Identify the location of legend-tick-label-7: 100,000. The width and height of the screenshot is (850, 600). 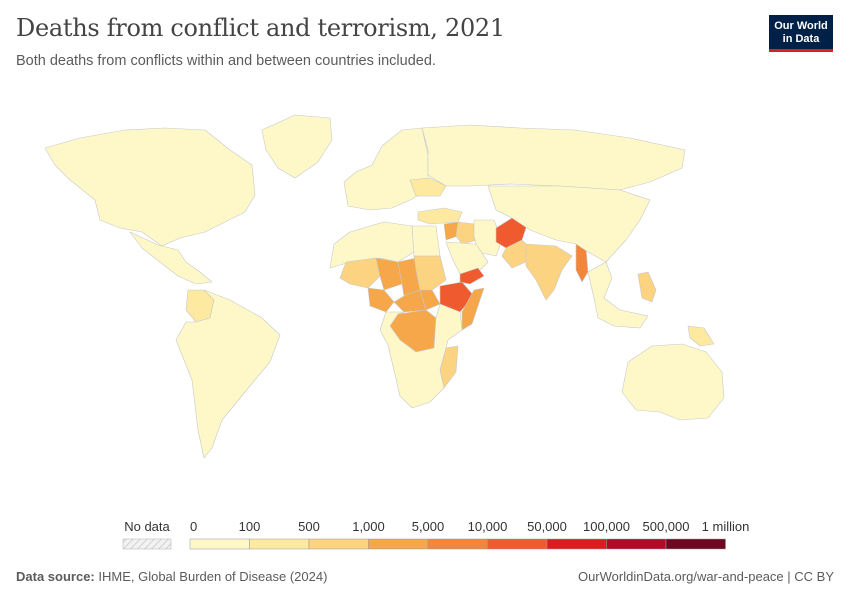
(606, 526).